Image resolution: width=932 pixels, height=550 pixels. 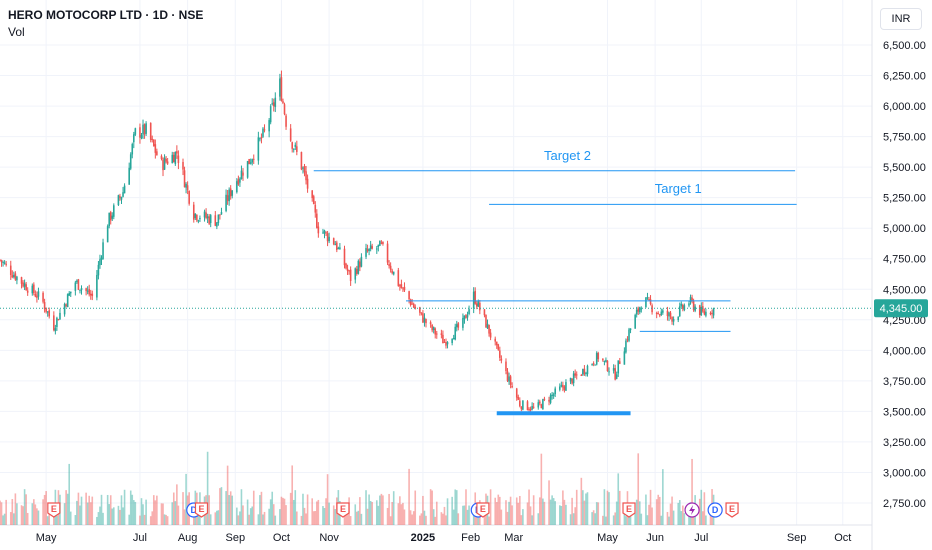 What do you see at coordinates (904, 46) in the screenshot?
I see `y-tick-label: 6,500.00` at bounding box center [904, 46].